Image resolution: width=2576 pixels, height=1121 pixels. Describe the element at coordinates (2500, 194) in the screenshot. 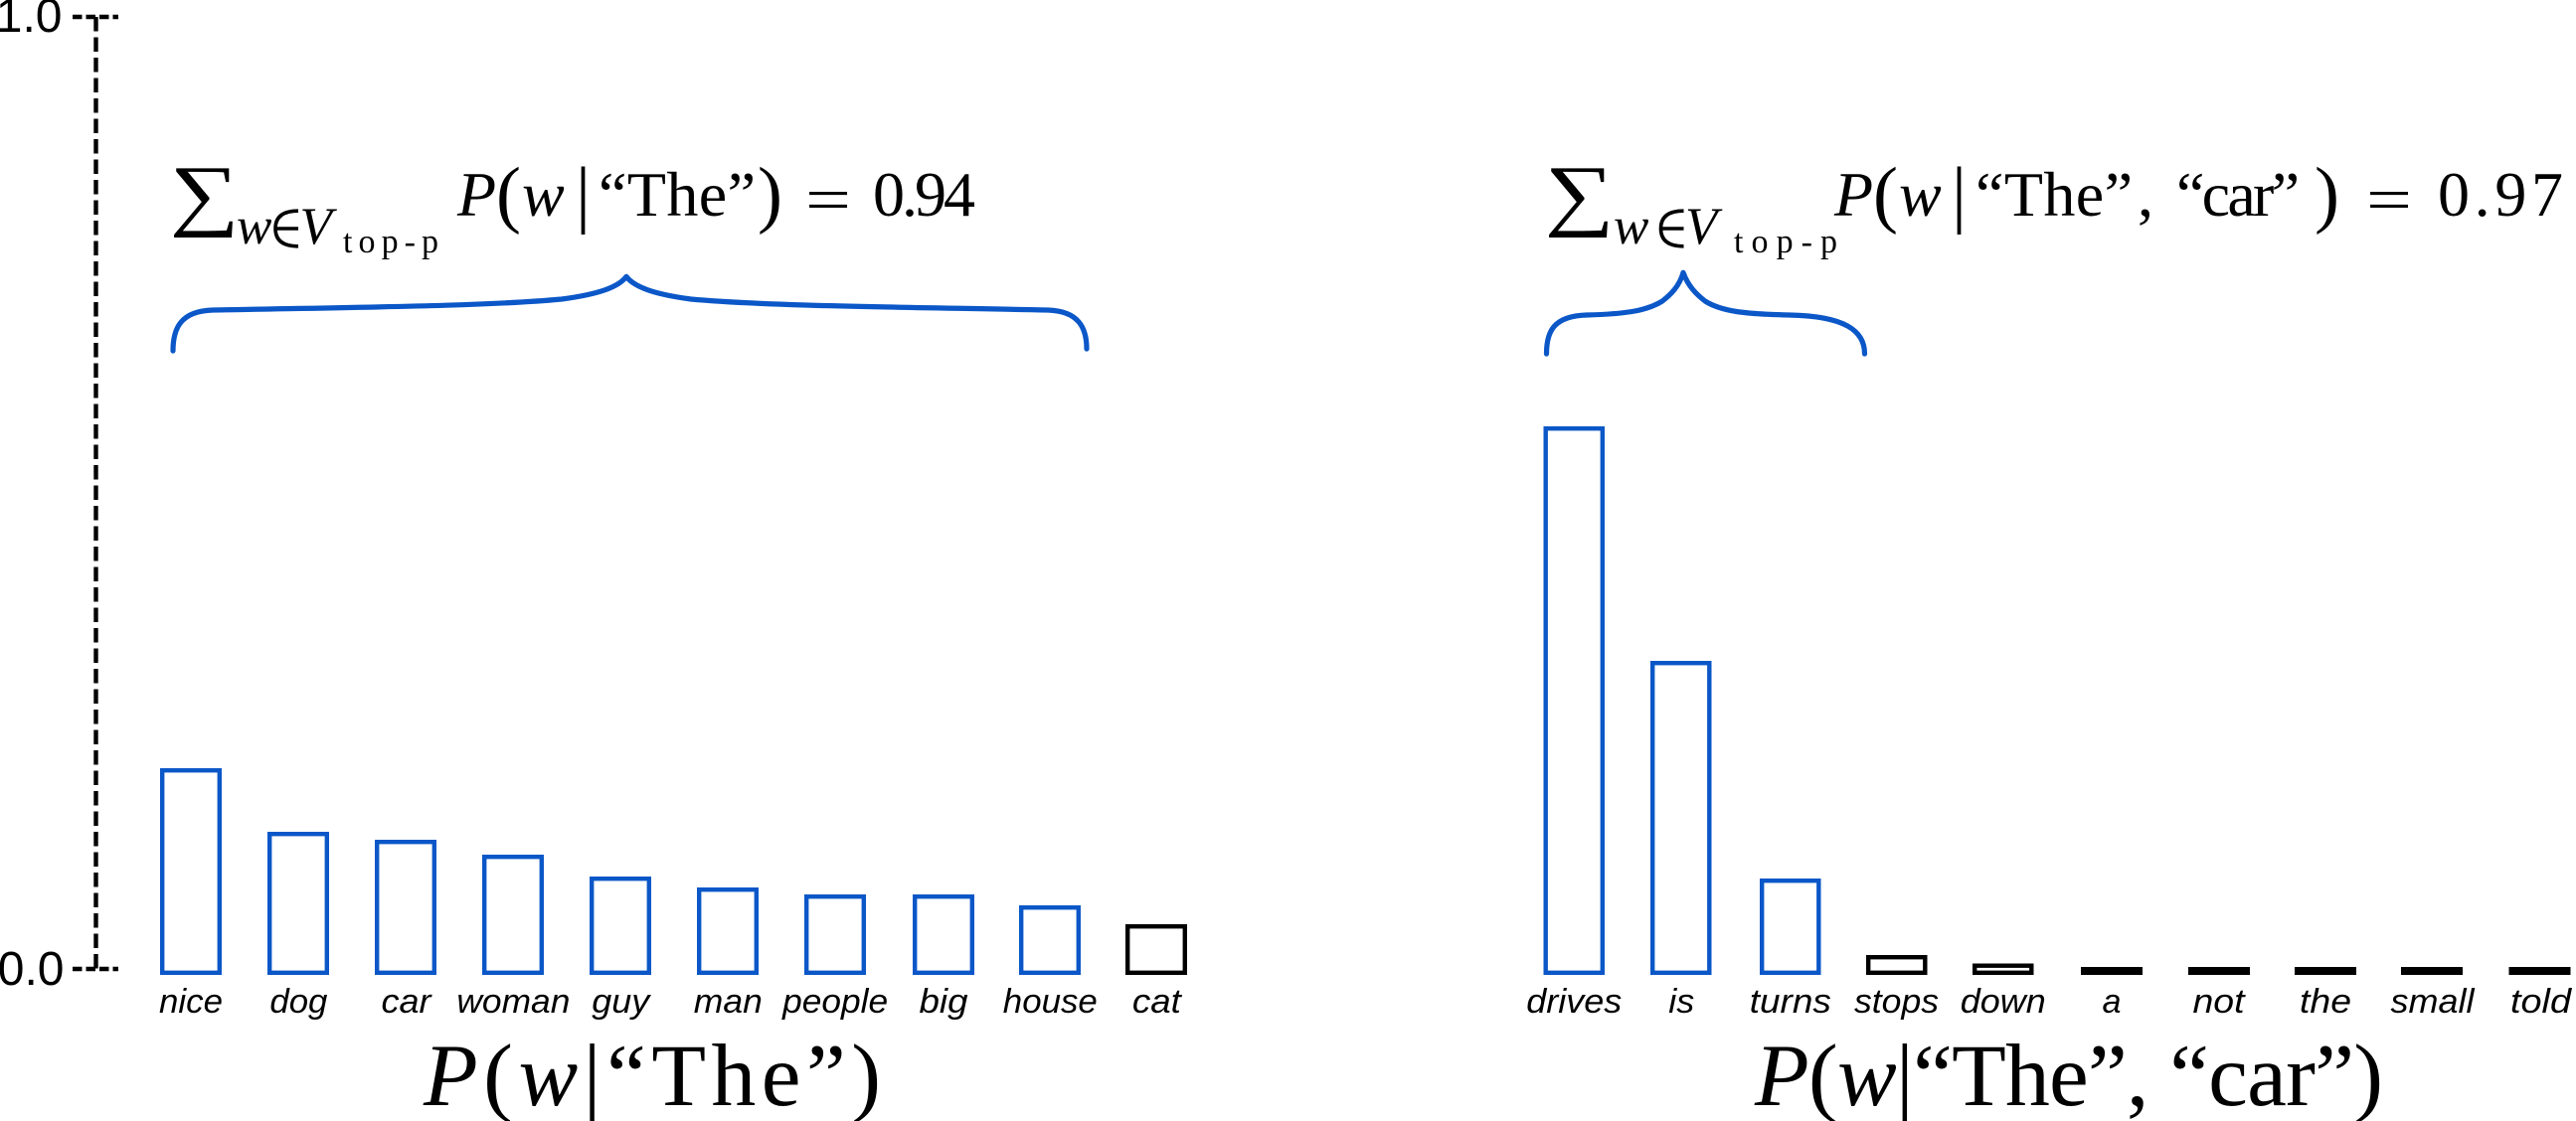

I see `svg-text: 0.97` at that location.